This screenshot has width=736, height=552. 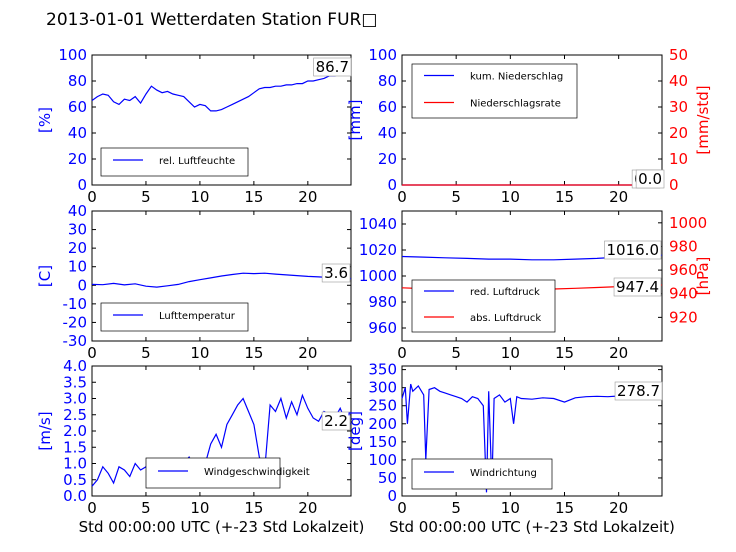 I want to click on y2-tick-label: 40, so click(x=678, y=81).